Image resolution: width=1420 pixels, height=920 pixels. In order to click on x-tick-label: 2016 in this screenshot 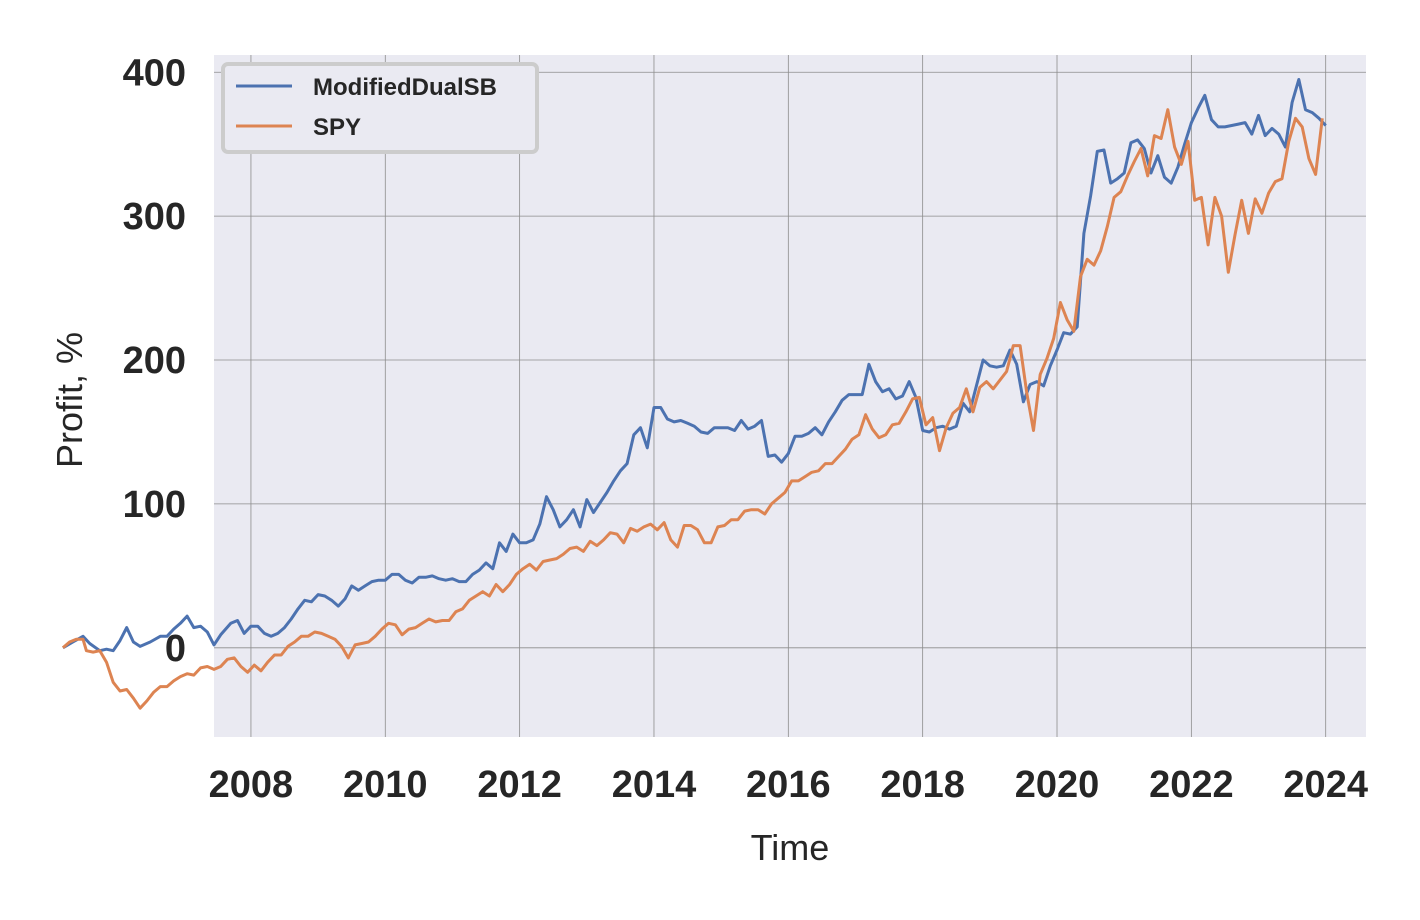, I will do `click(788, 785)`.